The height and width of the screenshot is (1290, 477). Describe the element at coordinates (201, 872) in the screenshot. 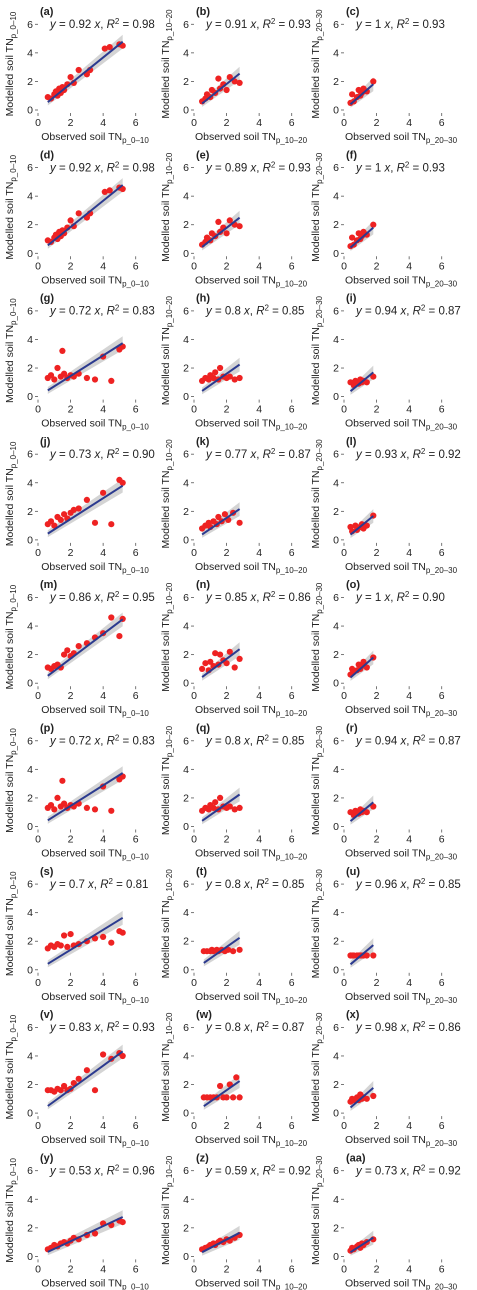

I see `panel-label: (t)` at that location.